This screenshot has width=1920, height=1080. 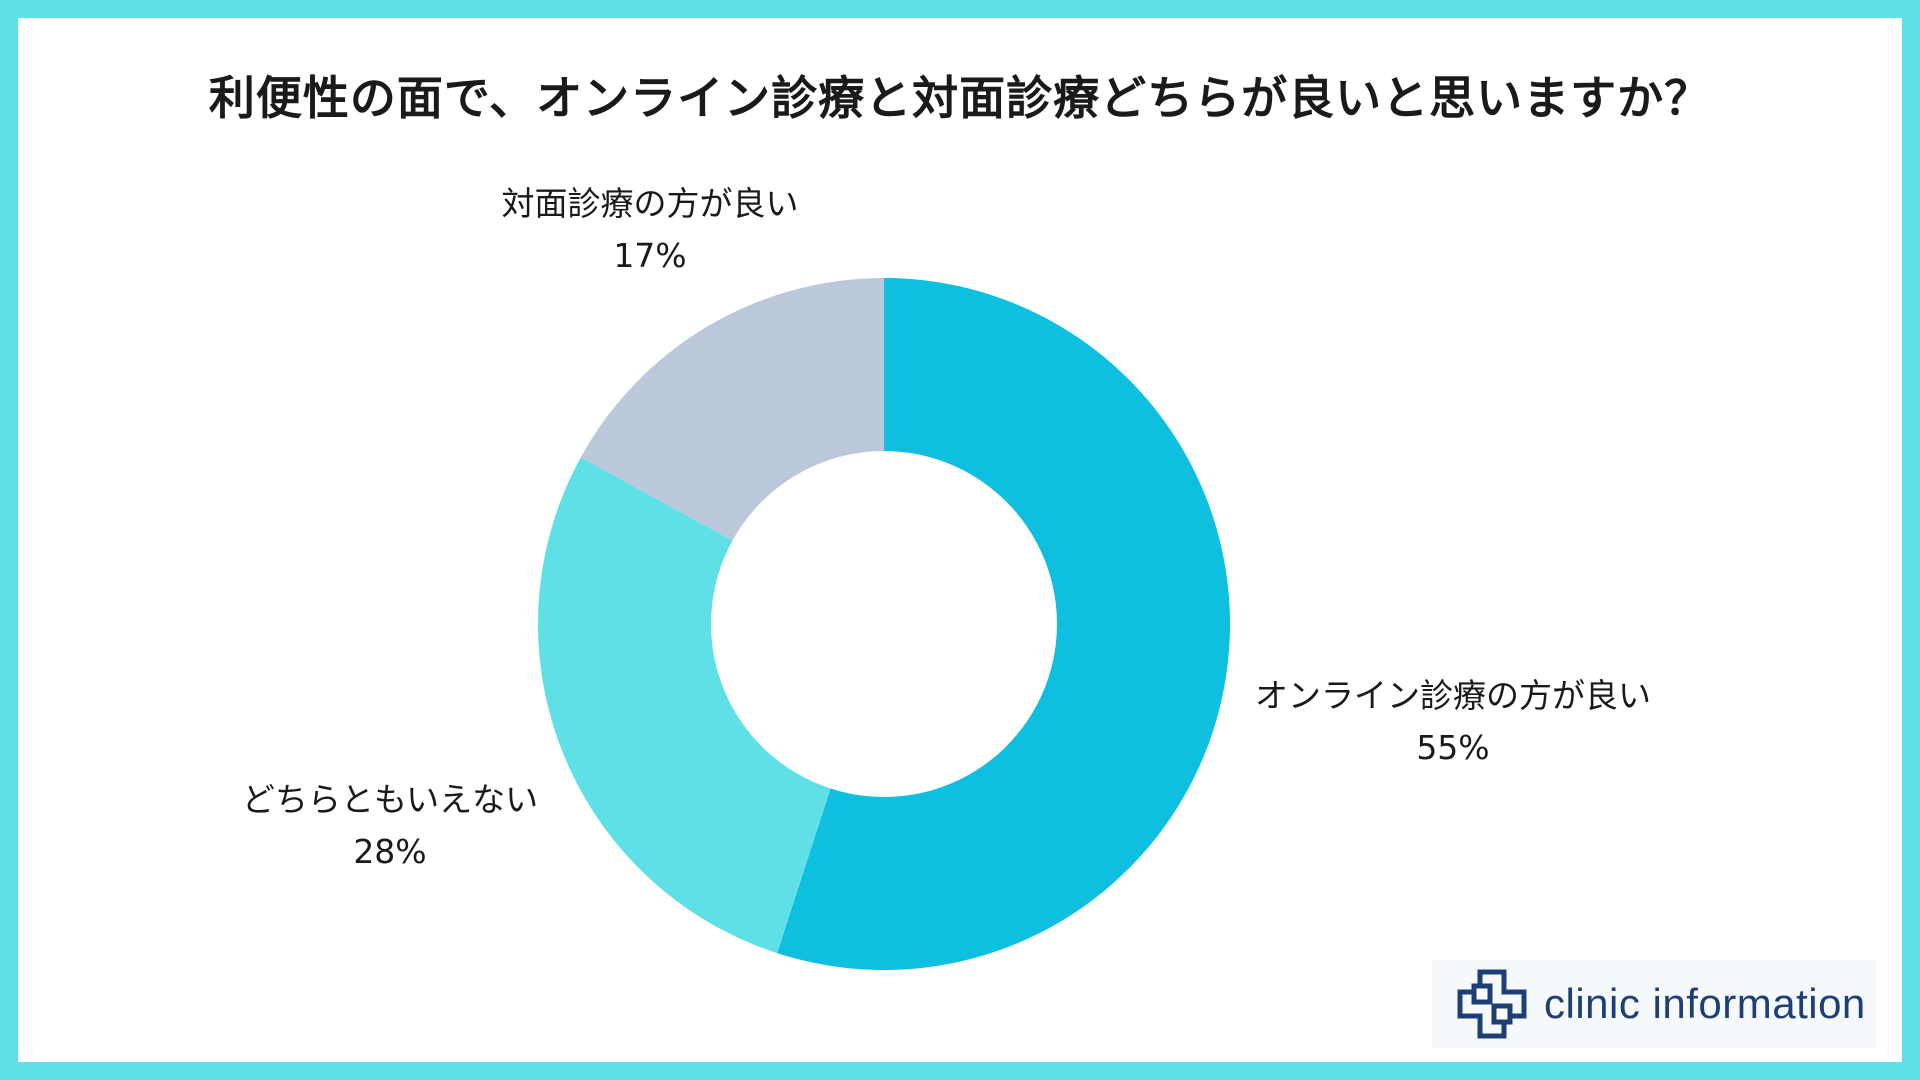 I want to click on slice-label-online: オンライン診療の方が良い 55%, so click(x=1453, y=722).